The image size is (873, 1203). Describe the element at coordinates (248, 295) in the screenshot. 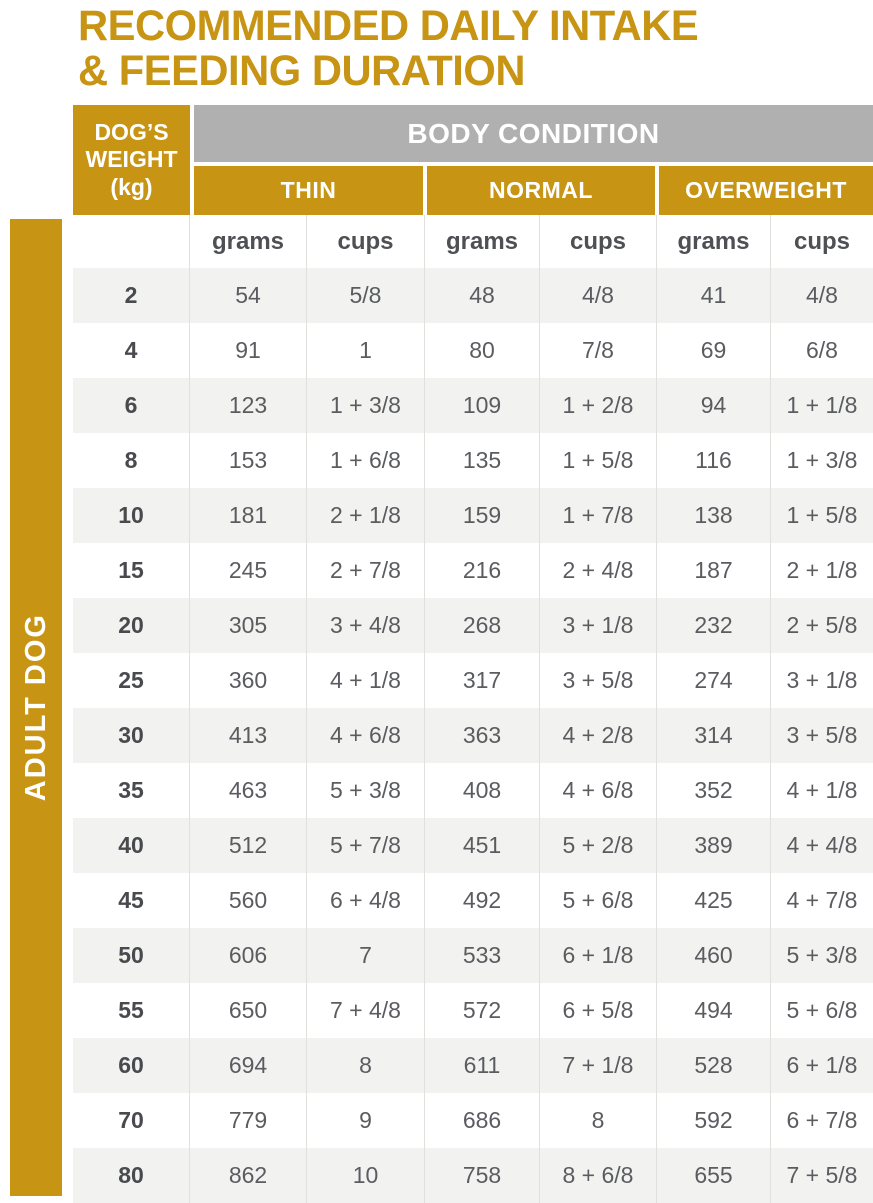

I see `value-cell: 54` at that location.